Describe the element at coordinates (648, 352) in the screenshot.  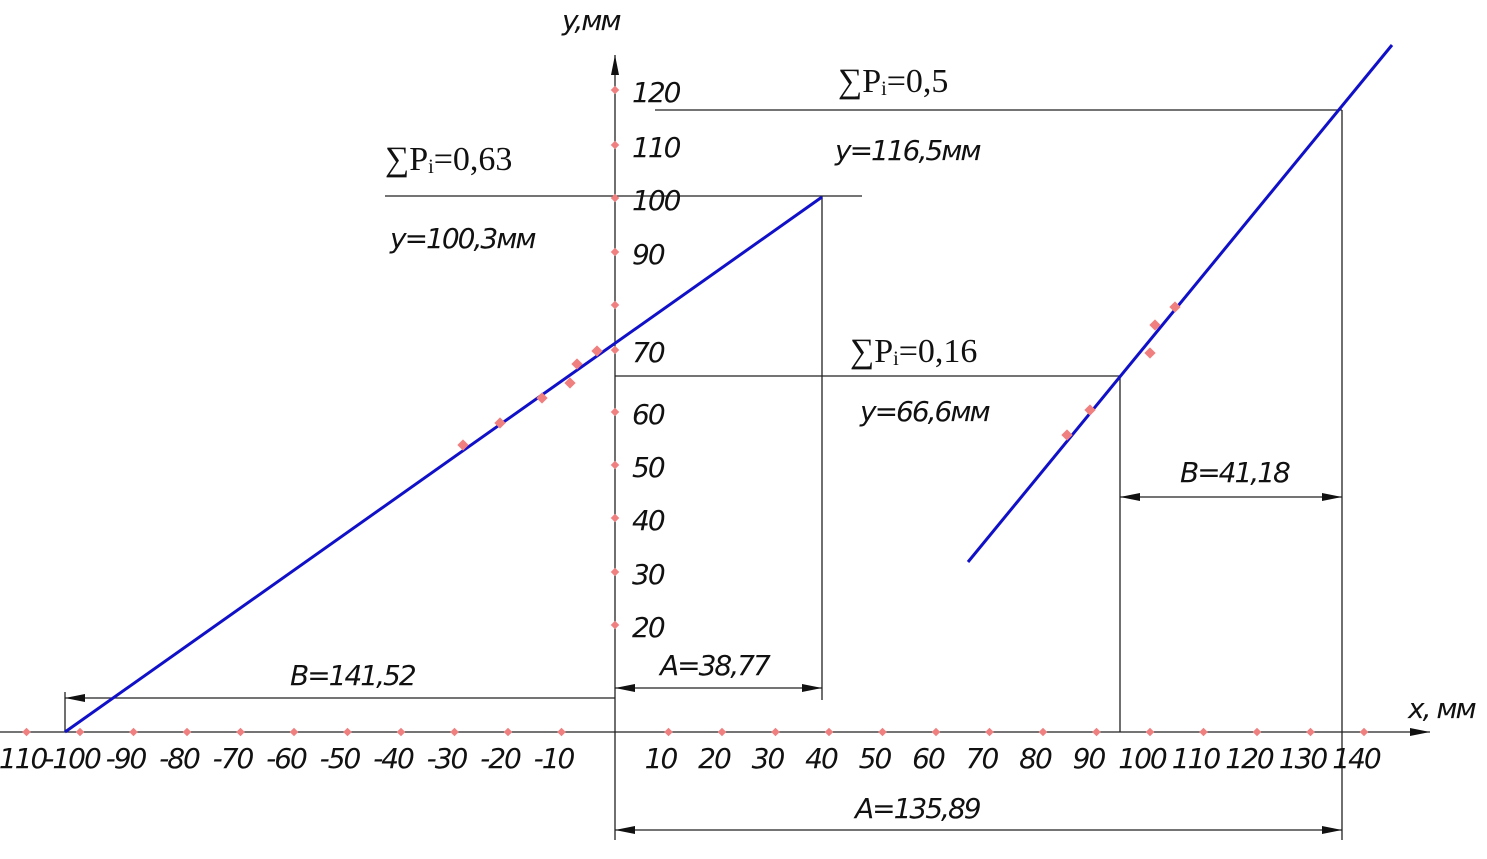
I see `y-tick-label: 70` at that location.